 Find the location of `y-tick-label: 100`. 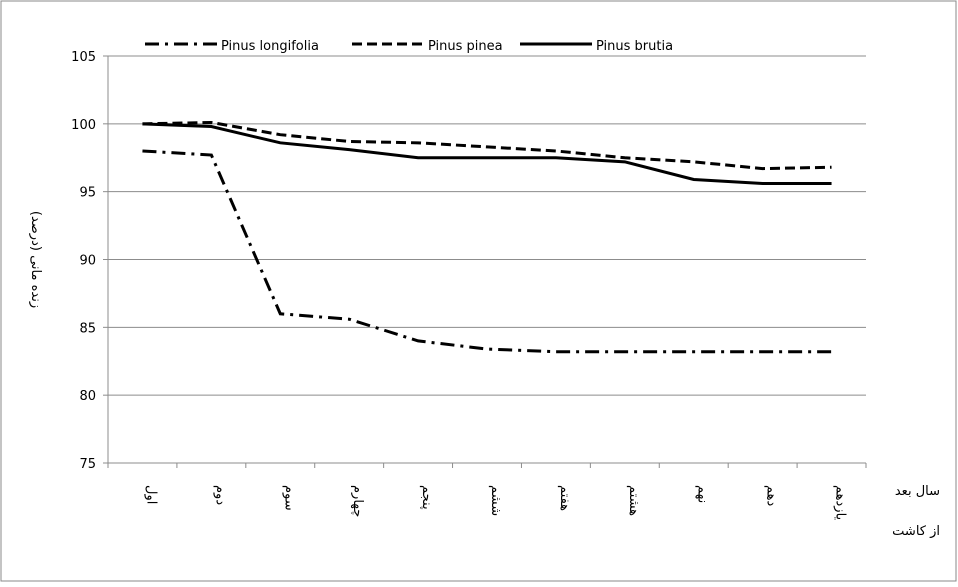

y-tick-label: 100 is located at coordinates (83, 125).